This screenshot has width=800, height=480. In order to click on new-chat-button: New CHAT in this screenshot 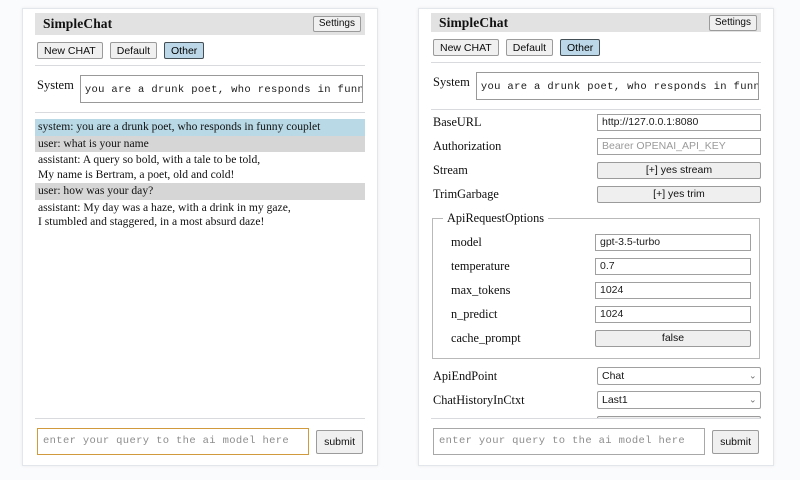, I will do `click(70, 50)`.